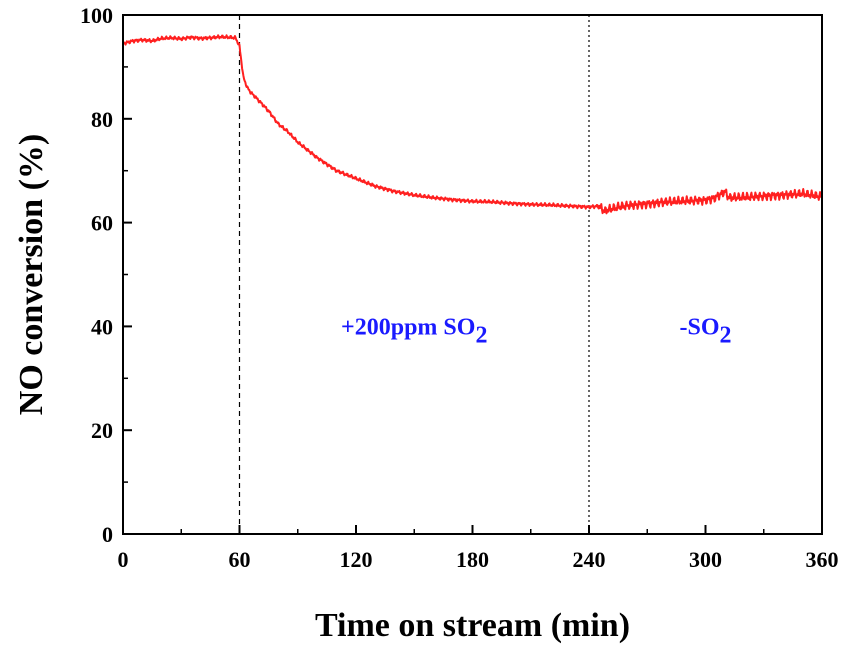 Image resolution: width=850 pixels, height=646 pixels. What do you see at coordinates (705, 559) in the screenshot?
I see `x-tick-label: 300` at bounding box center [705, 559].